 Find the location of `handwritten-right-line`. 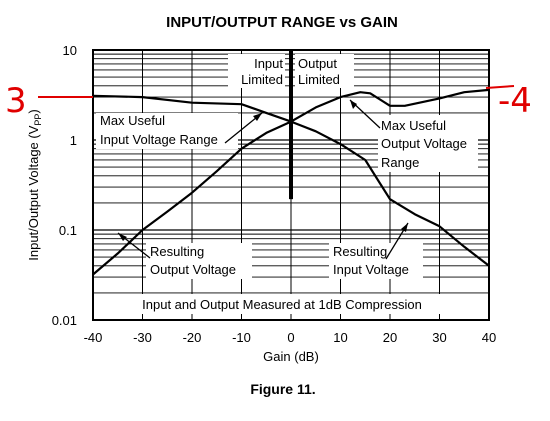

handwritten-right-line is located at coordinates (500, 87).